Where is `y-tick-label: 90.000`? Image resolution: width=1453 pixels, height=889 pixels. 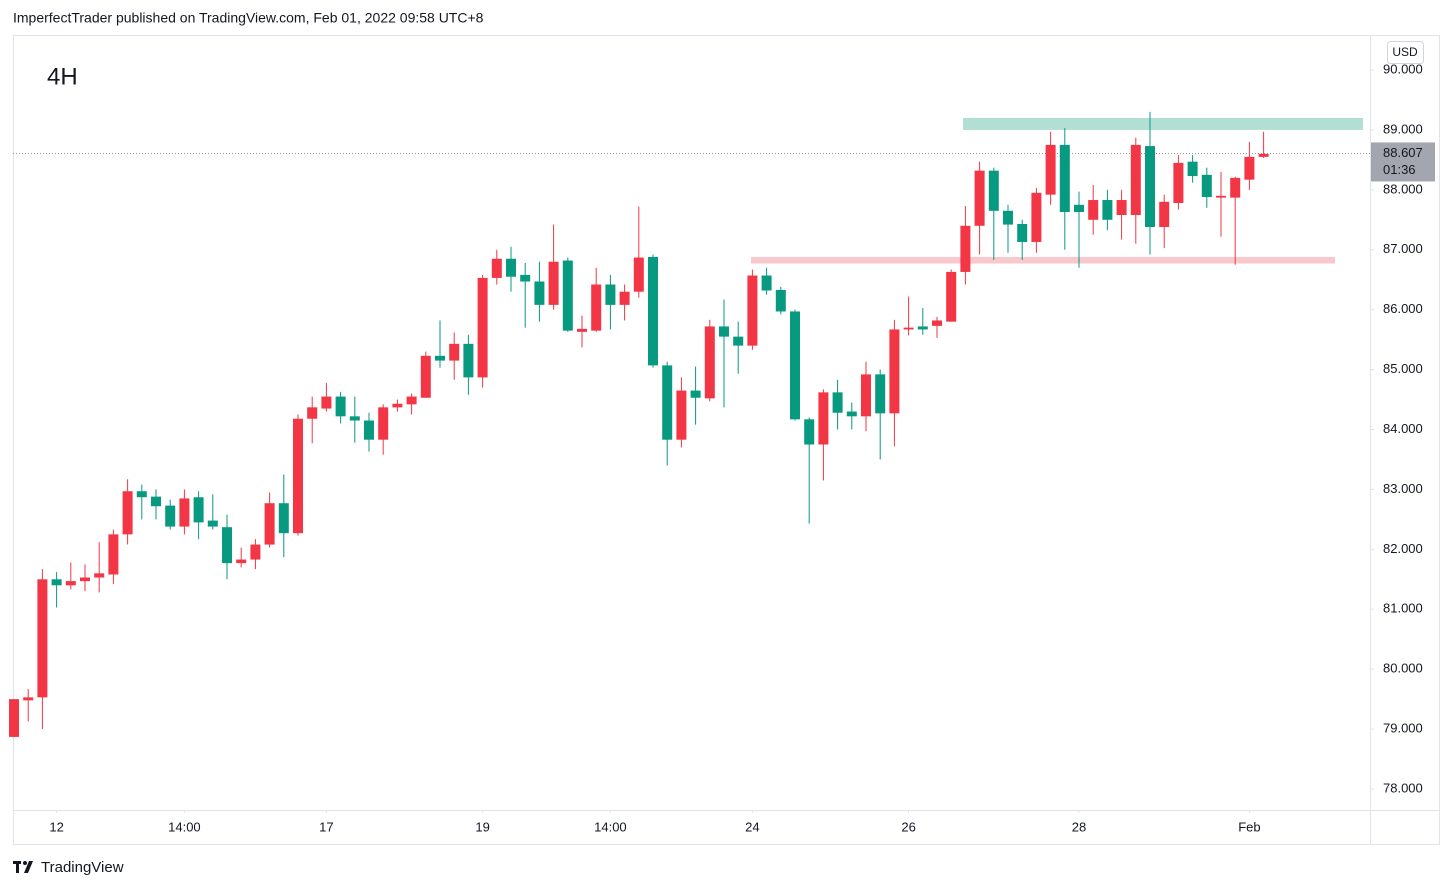 y-tick-label: 90.000 is located at coordinates (1403, 68).